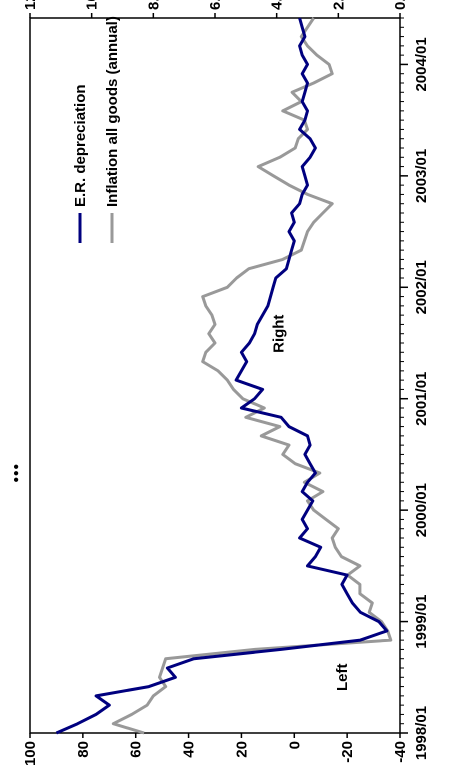  I want to click on left-axis-tick-label: 100, so click(30, 753).